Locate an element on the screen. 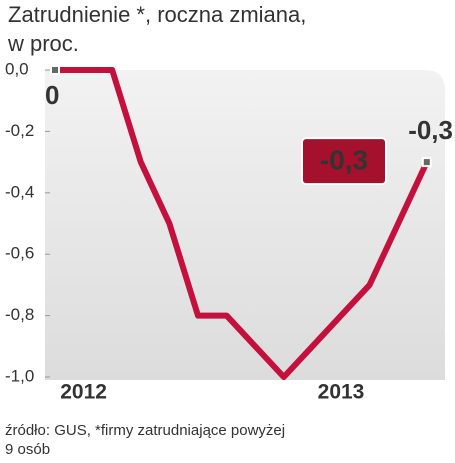  y-tick-label: -0,2 is located at coordinates (19, 130).